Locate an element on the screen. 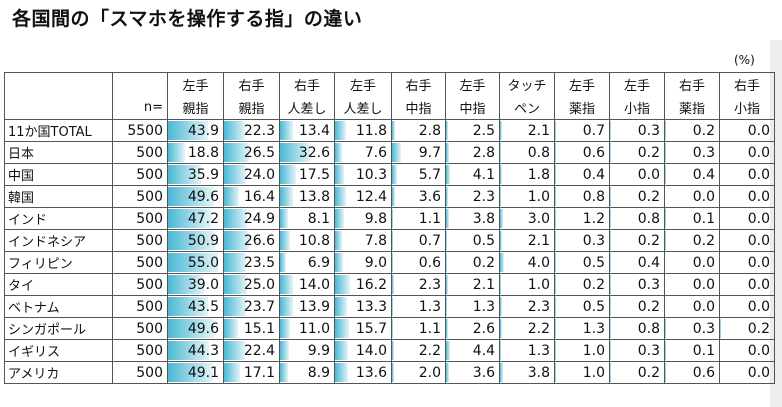 This screenshot has height=407, width=782. value-cell: 3.6 is located at coordinates (472, 372).